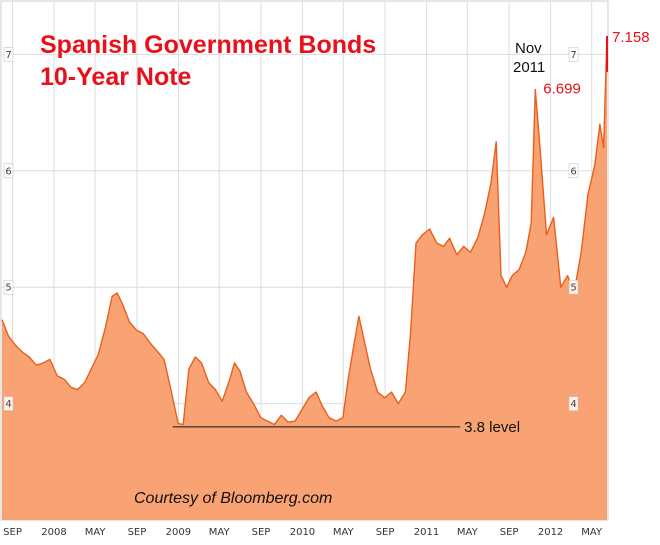 This screenshot has width=660, height=545. Describe the element at coordinates (529, 67) in the screenshot. I see `nov-2011-label-year: 2011` at that location.